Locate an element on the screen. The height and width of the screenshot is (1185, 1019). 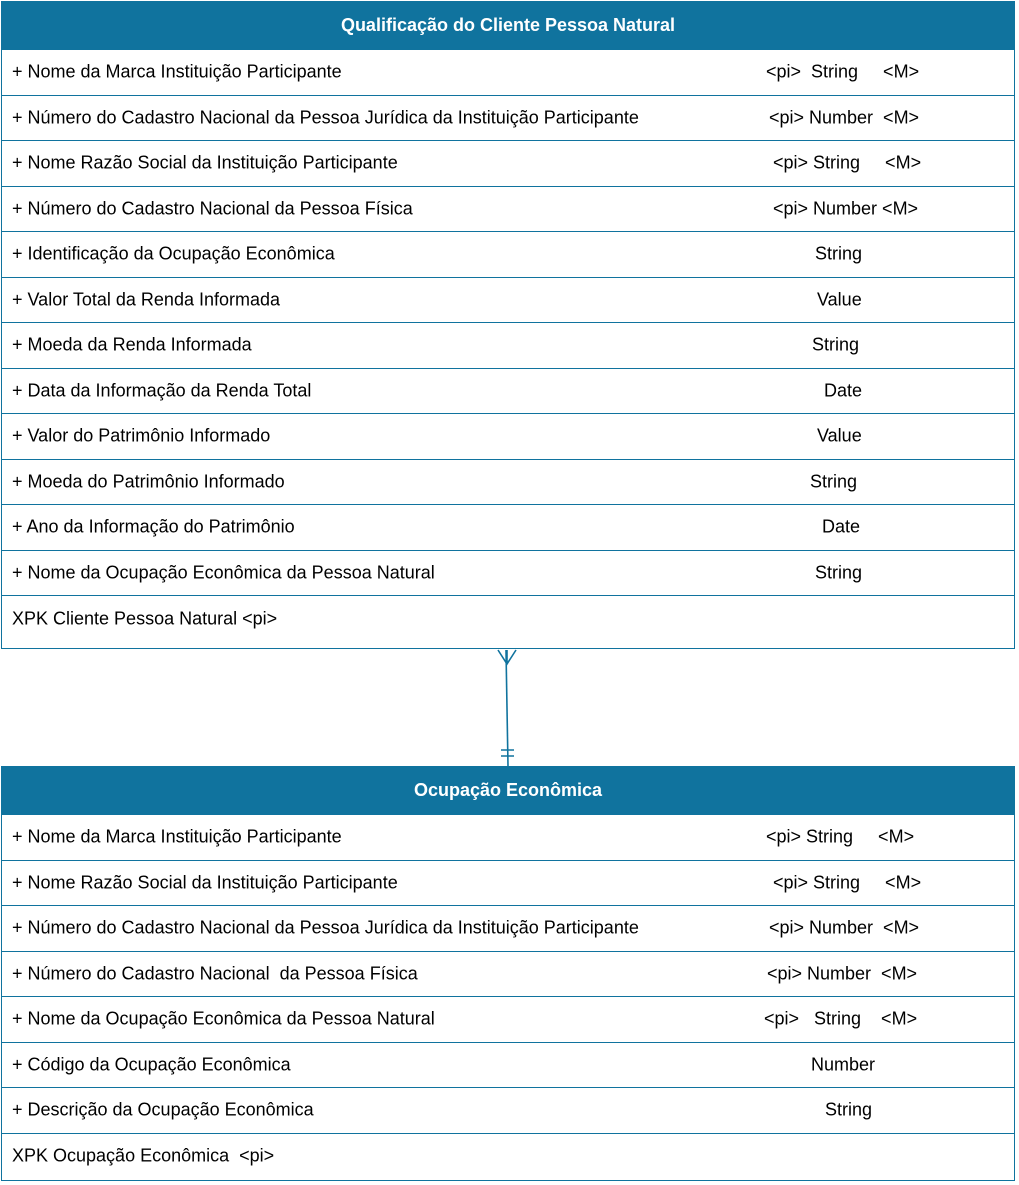
attribute-row: + Data da Informação da Renda Total Date is located at coordinates (508, 391).